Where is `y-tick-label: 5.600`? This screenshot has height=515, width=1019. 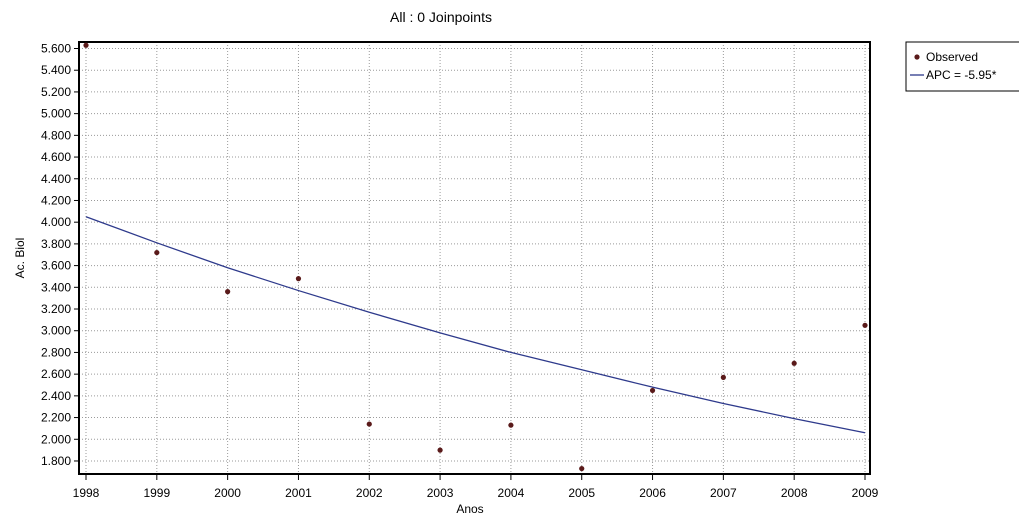
y-tick-label: 5.600 is located at coordinates (56, 49).